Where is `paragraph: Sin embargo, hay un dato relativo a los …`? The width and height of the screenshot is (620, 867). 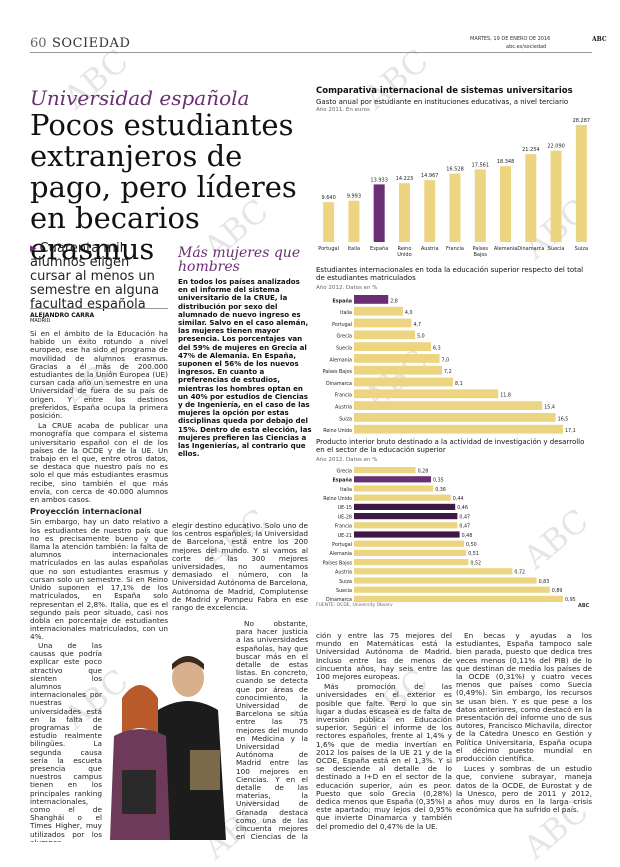 paragraph: Sin embargo, hay un dato relativo a los … is located at coordinates (99, 579).